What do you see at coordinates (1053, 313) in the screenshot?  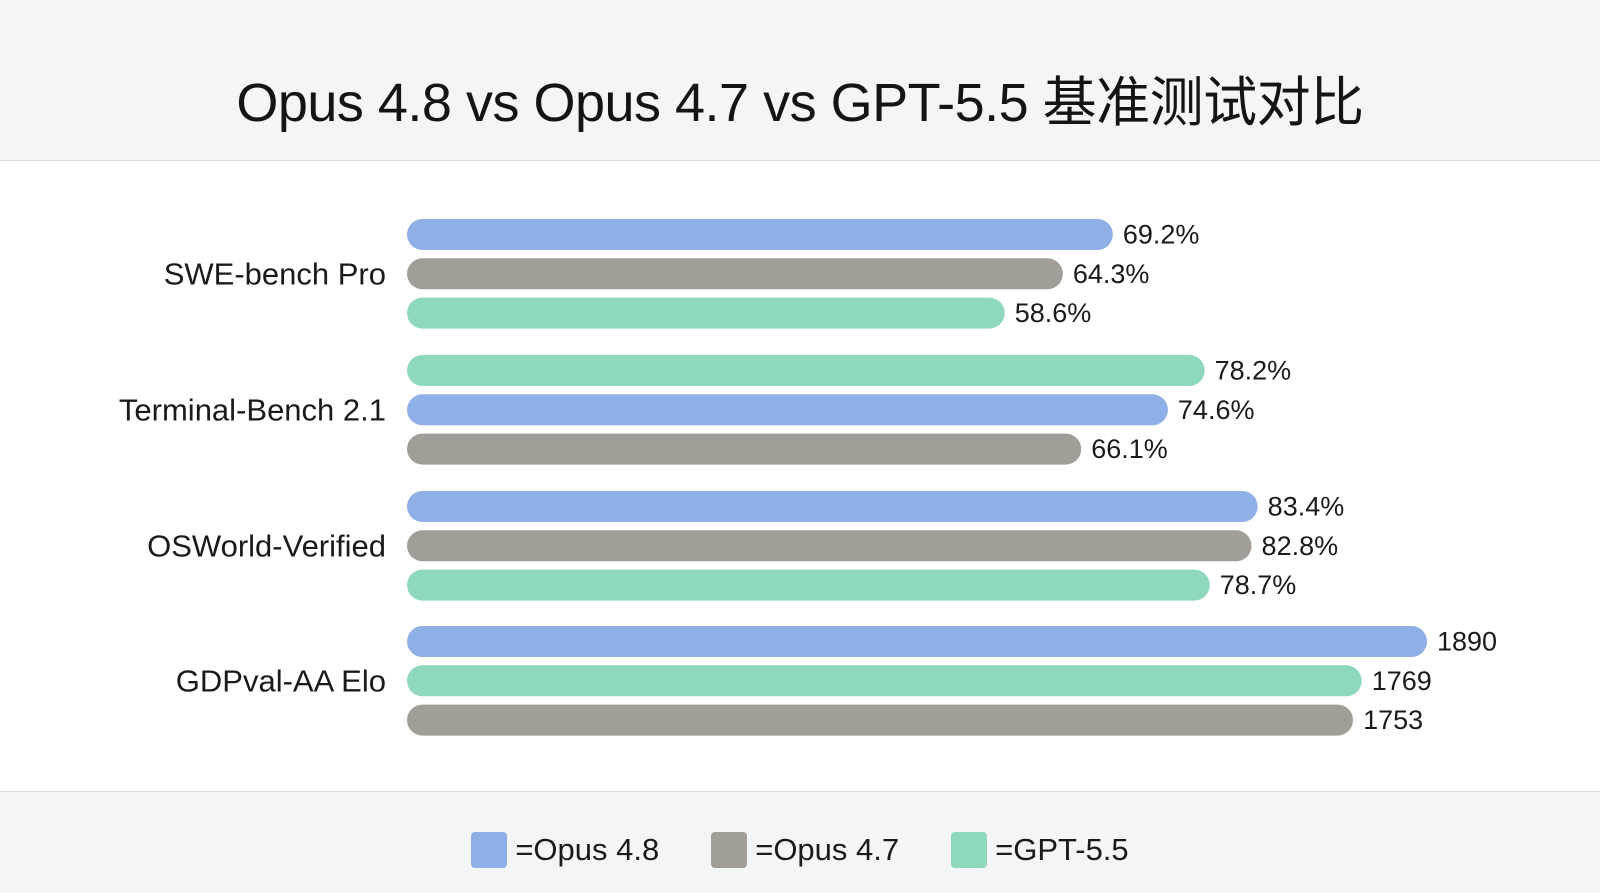 I see `value-label-swe-bench-pro-gpt-5-5: 58.6%` at bounding box center [1053, 313].